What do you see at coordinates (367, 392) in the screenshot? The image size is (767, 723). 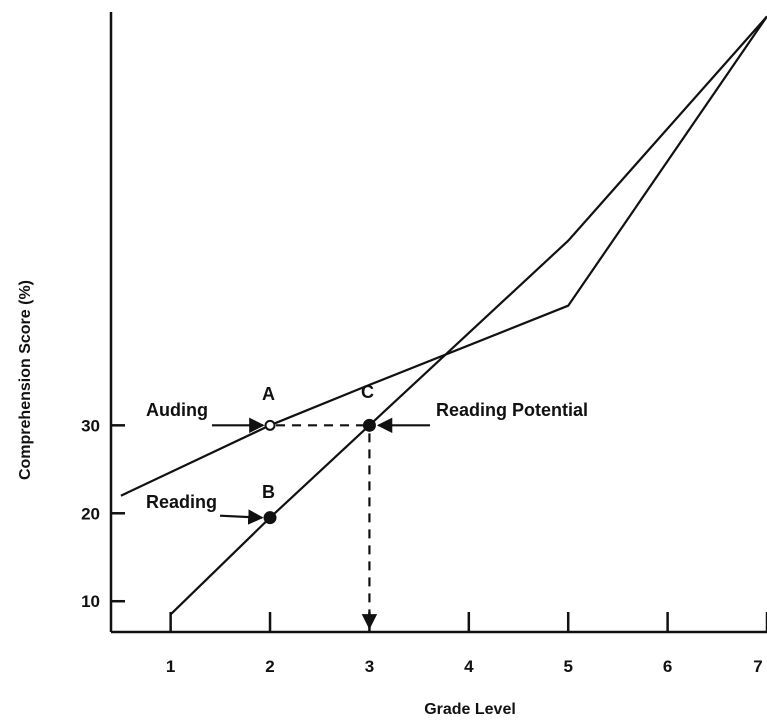 I see `point-label-c: C` at bounding box center [367, 392].